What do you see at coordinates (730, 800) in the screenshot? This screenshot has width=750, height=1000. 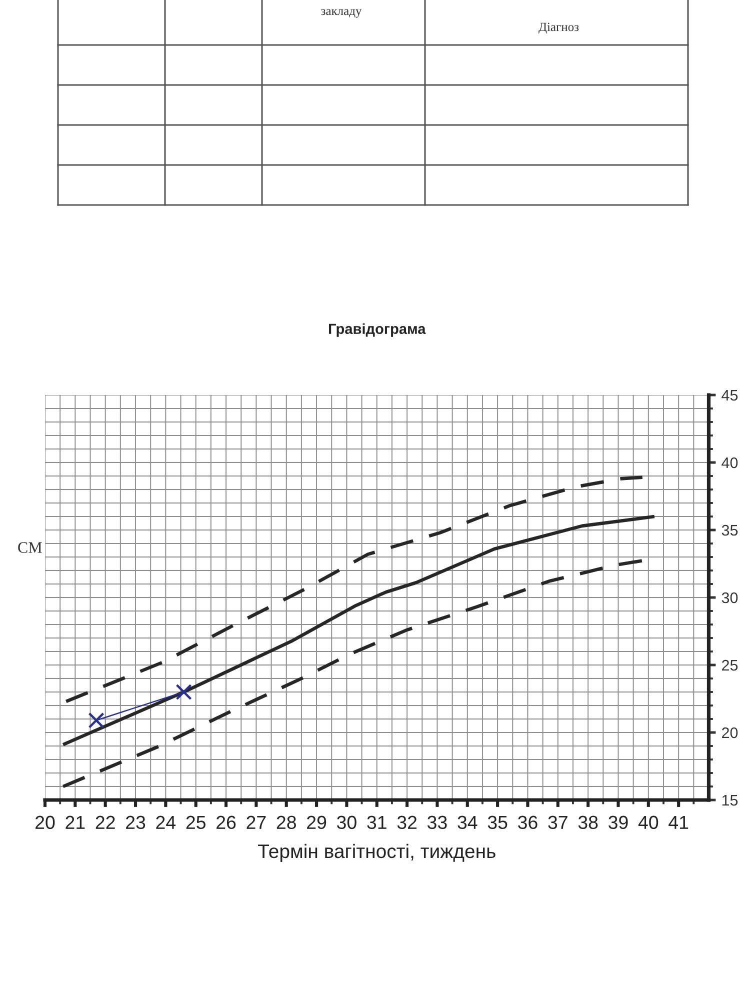 I see `y-tick-label: 15` at bounding box center [730, 800].